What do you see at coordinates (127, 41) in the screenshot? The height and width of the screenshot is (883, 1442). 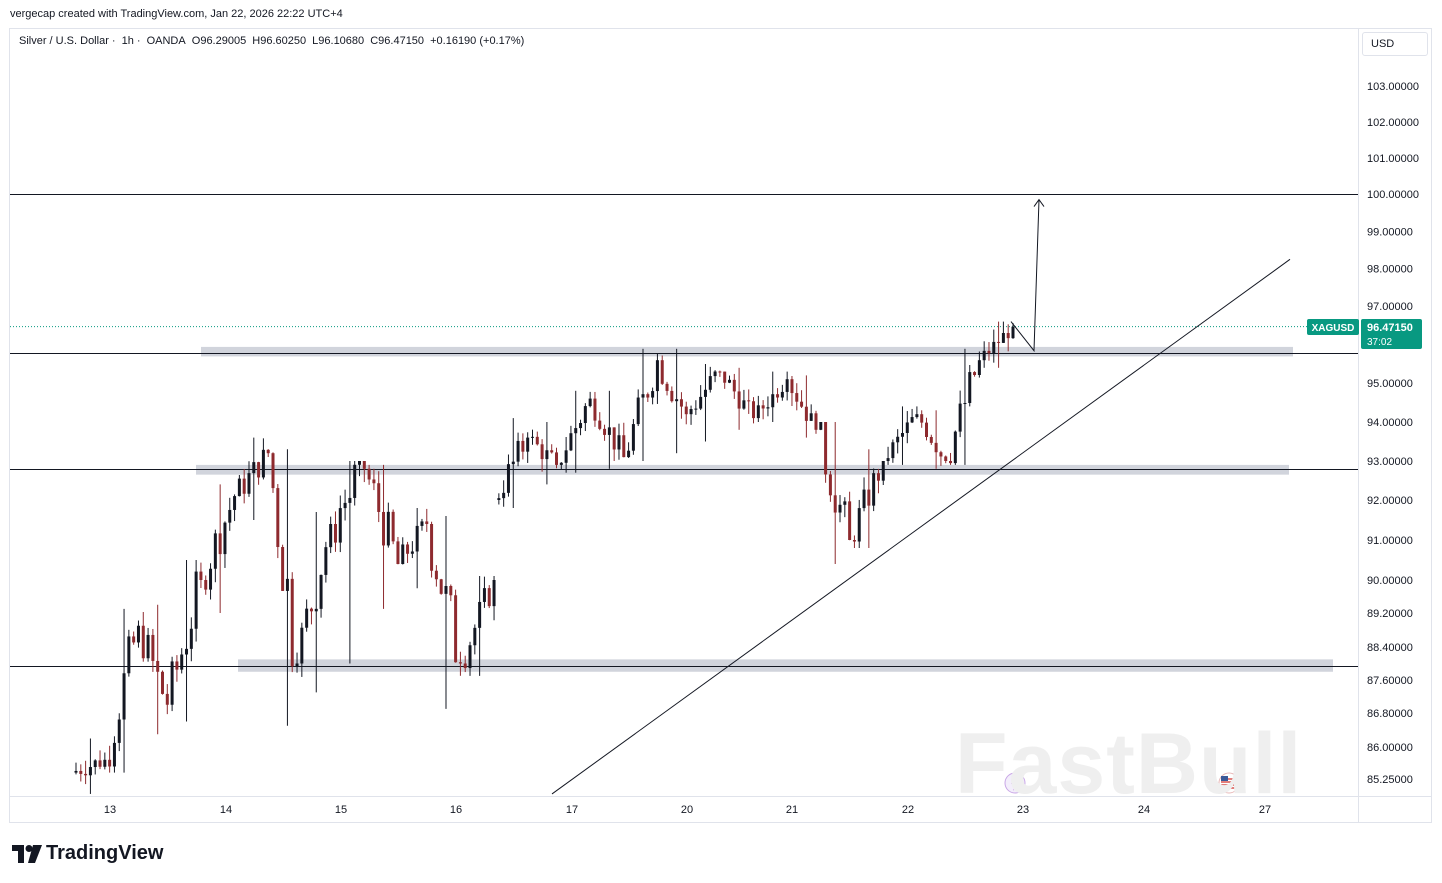 I see `symbol-interval: 1h` at bounding box center [127, 41].